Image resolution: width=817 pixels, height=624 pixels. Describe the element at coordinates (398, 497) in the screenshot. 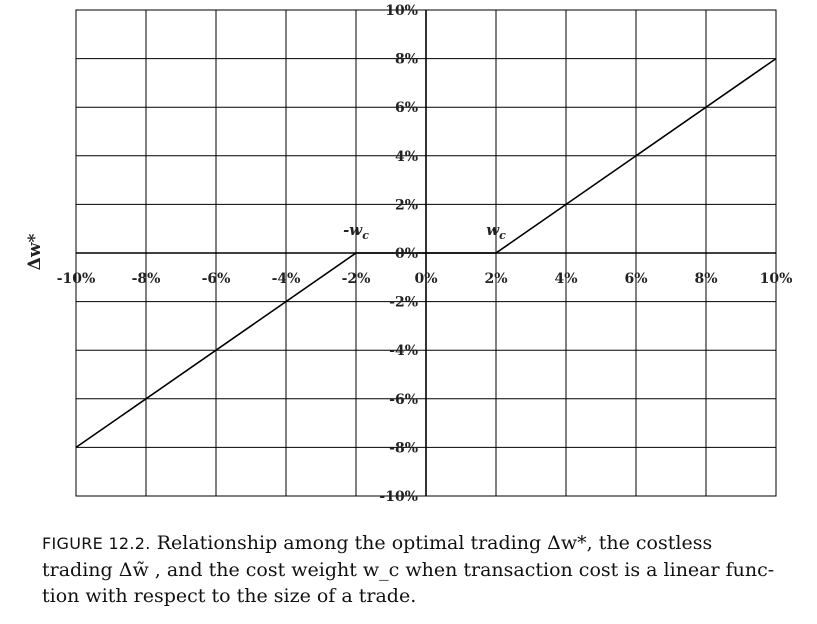

I see `y-tick-label: -10%` at that location.